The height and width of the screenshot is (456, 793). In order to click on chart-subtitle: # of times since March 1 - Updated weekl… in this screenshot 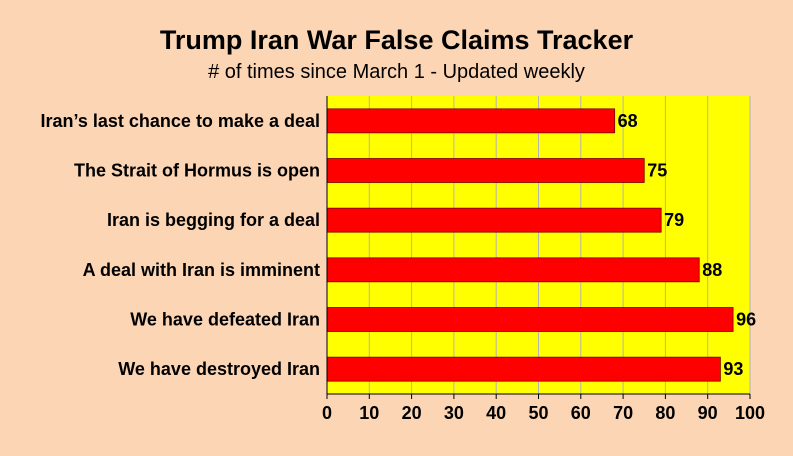, I will do `click(396, 72)`.